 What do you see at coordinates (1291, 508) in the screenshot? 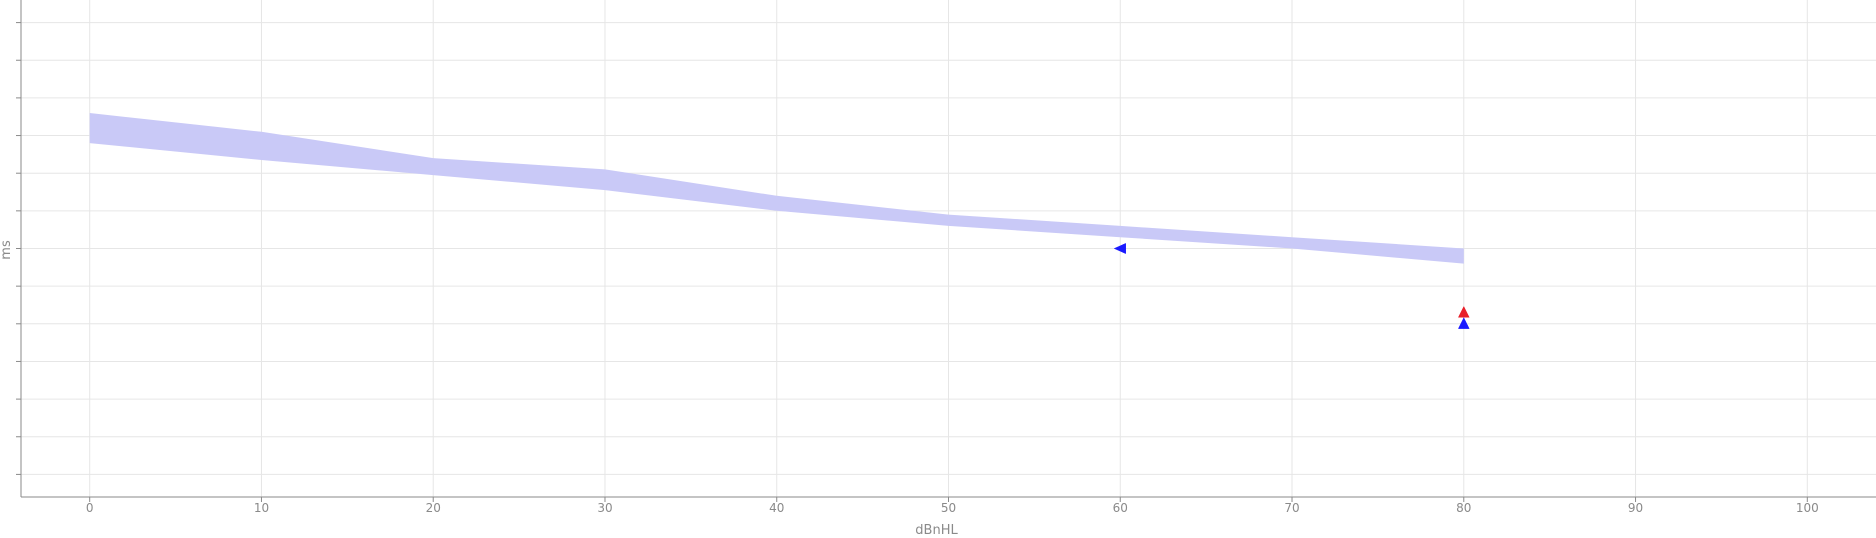
I see `x-tick-label: 70` at bounding box center [1291, 508].